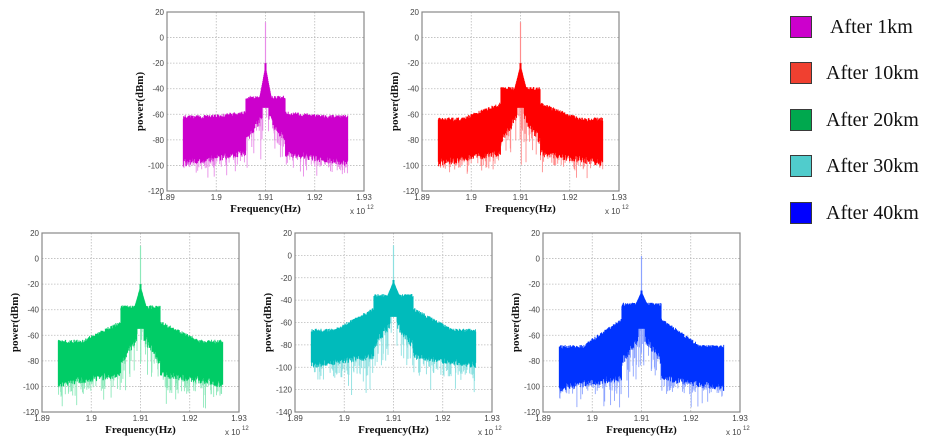 The height and width of the screenshot is (439, 942). I want to click on legend-label: After 1km, so click(871, 26).